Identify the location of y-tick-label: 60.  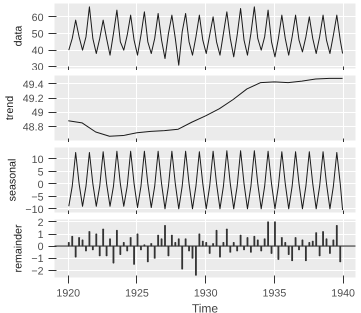
(38, 18).